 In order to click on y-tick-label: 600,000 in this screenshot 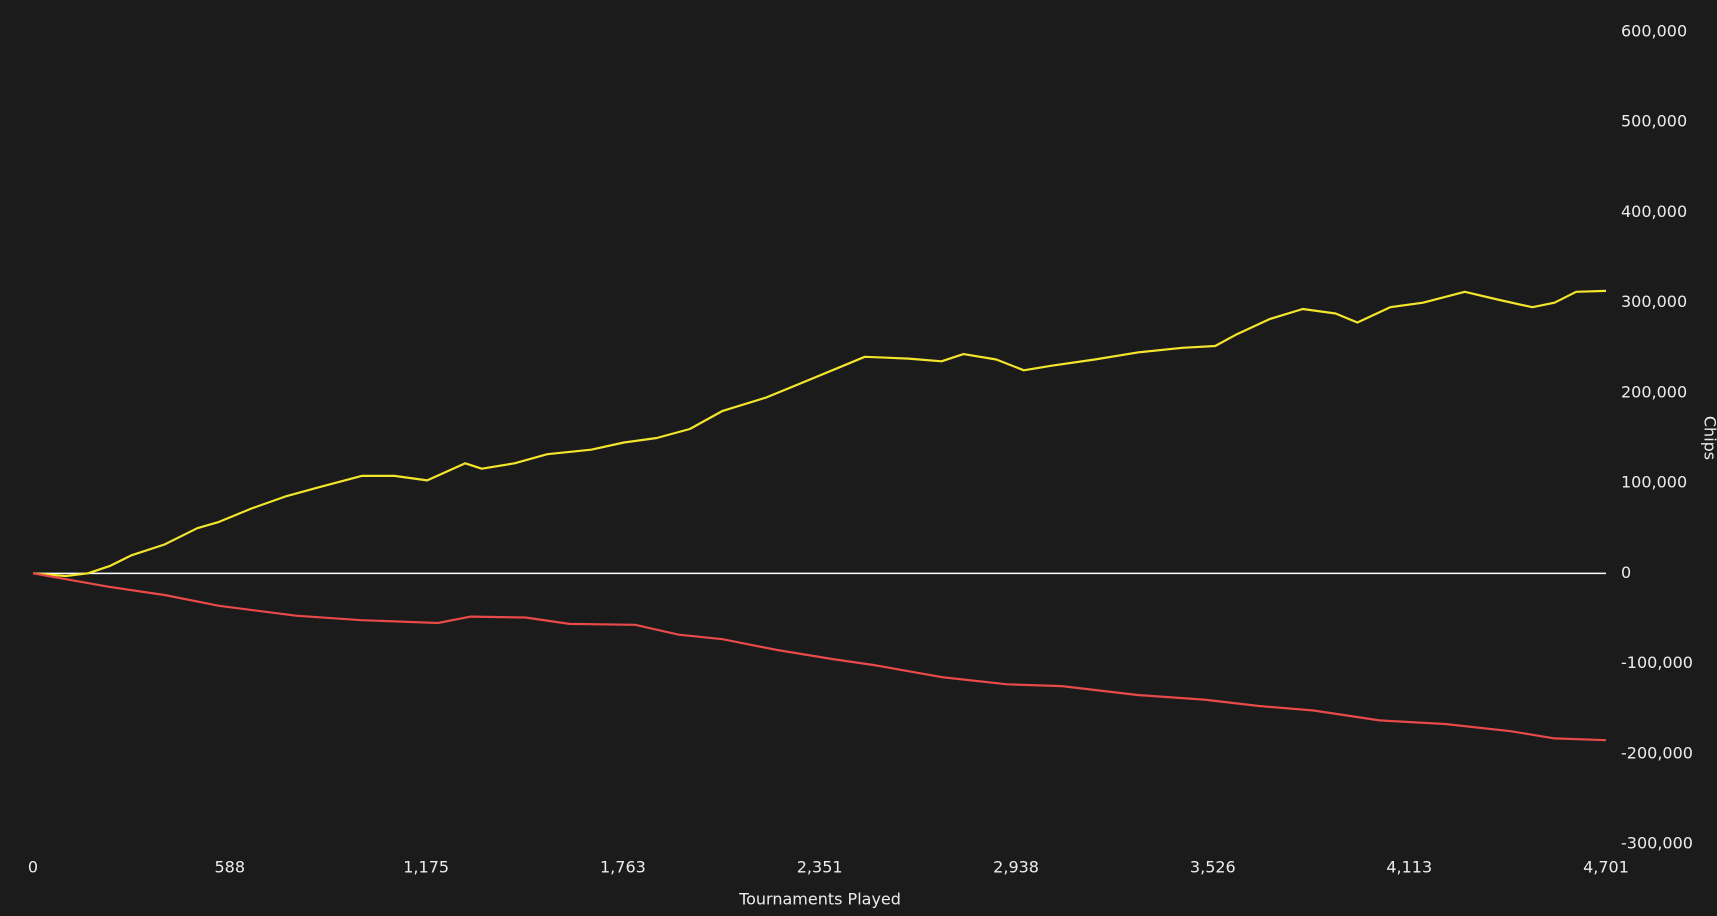, I will do `click(1654, 31)`.